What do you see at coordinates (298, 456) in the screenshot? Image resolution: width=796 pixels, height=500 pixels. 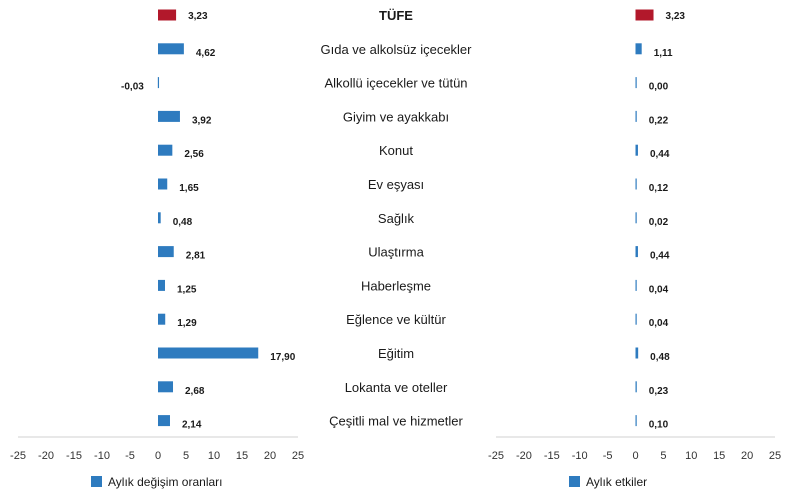 I see `left-tick-label: 25` at bounding box center [298, 456].